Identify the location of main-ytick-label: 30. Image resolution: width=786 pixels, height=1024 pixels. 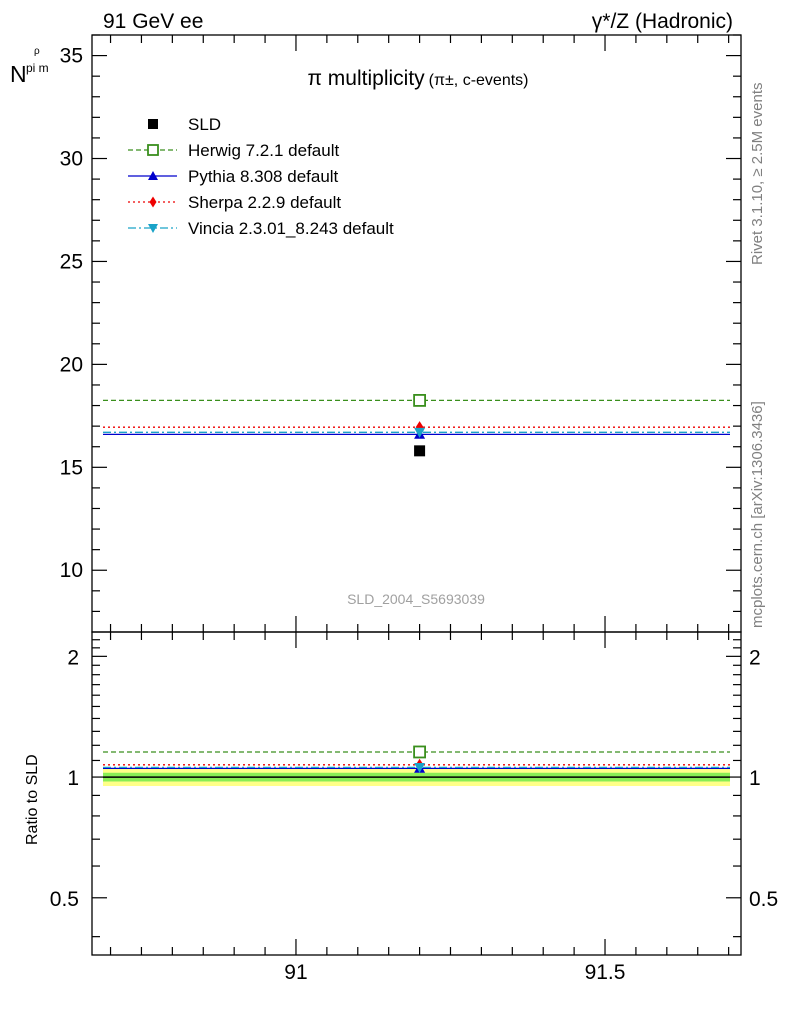
(71, 159).